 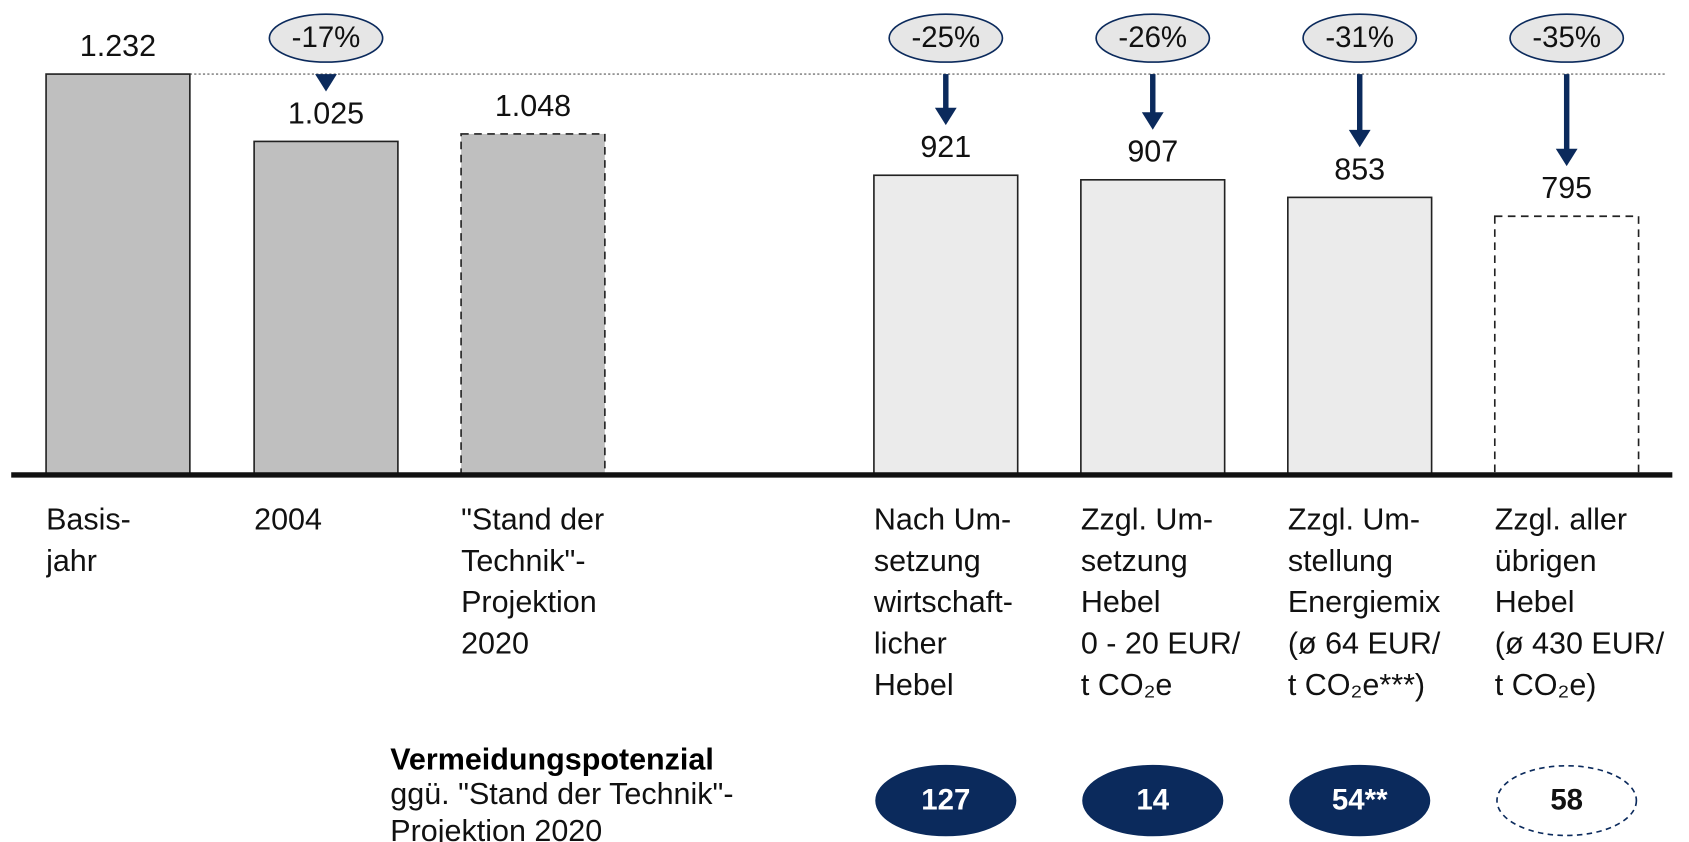 I want to click on reduction-label: -31%, so click(x=1359, y=37).